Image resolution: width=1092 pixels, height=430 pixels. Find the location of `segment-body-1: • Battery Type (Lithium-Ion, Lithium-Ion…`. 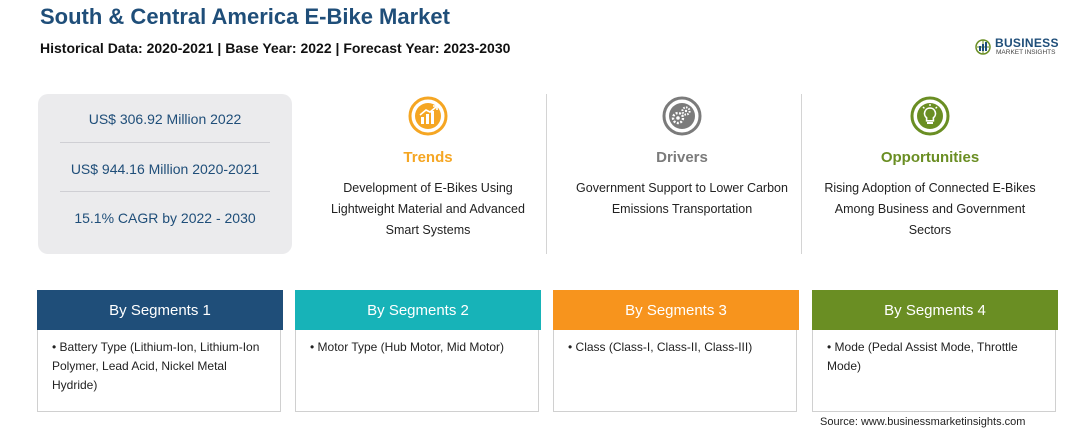

segment-body-1: • Battery Type (Lithium-Ion, Lithium-Ion… is located at coordinates (156, 366).